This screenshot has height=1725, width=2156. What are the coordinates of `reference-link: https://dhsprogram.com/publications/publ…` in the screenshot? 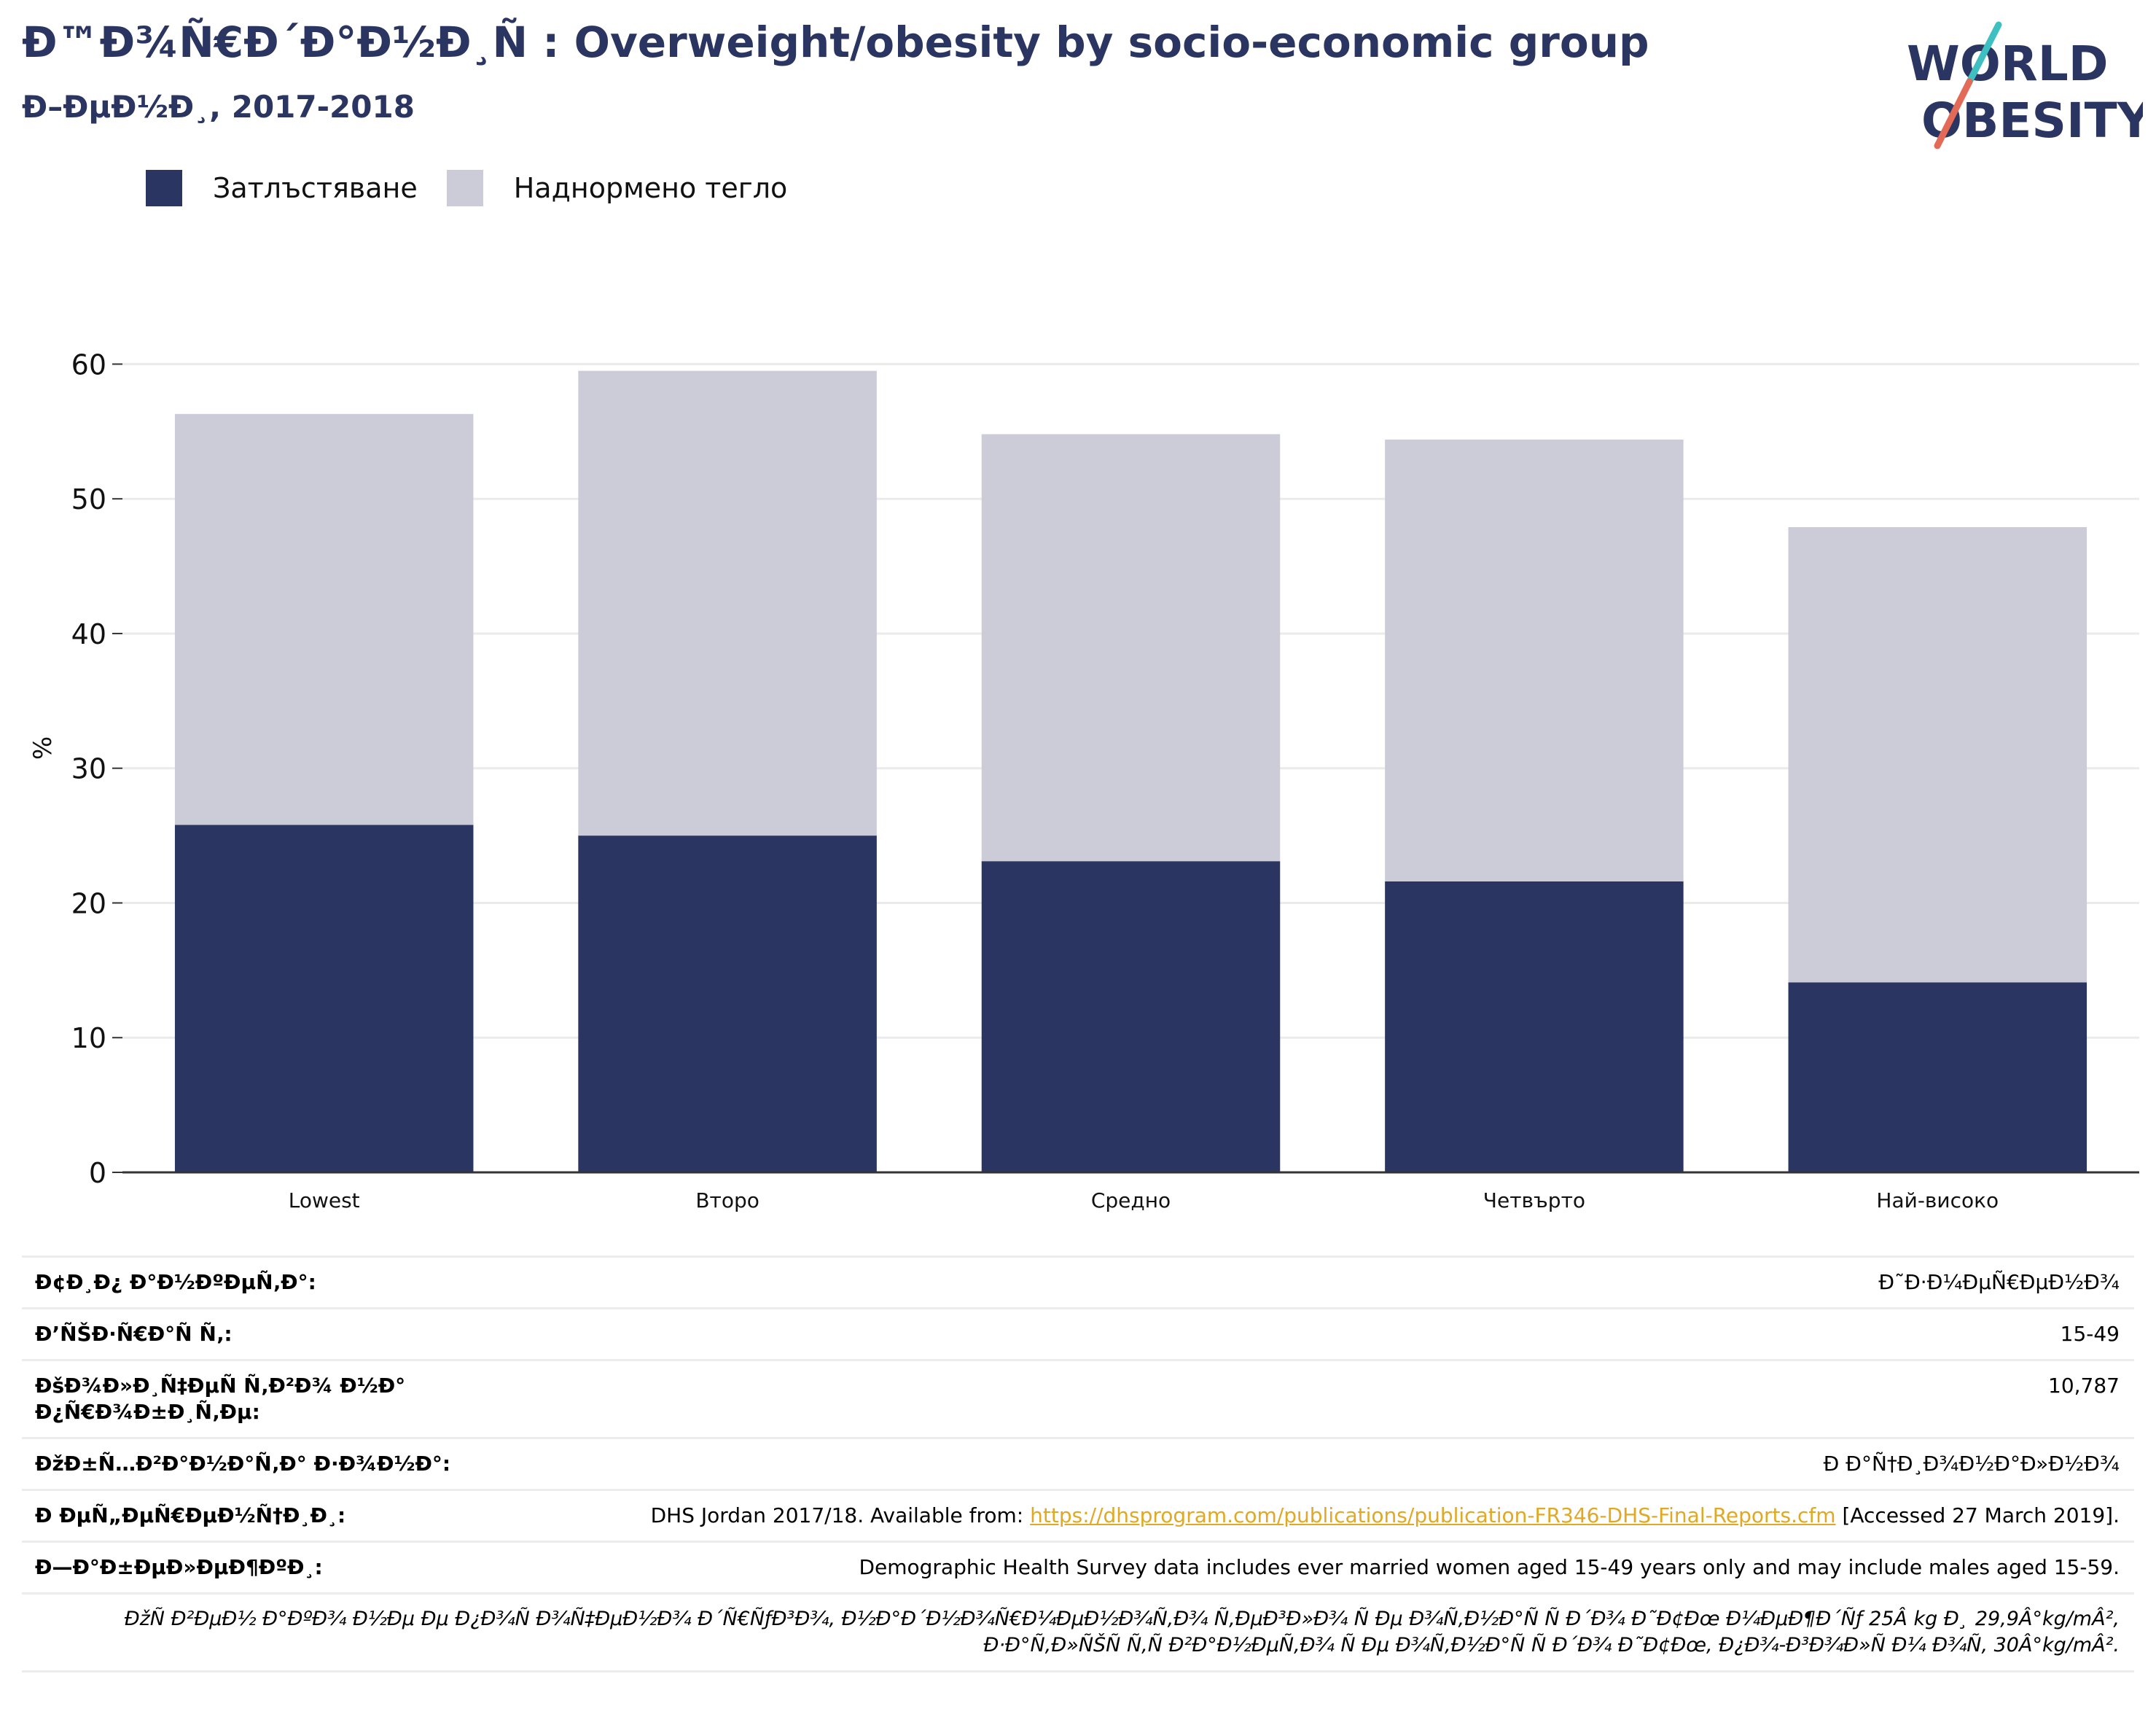 It's located at (1433, 1515).